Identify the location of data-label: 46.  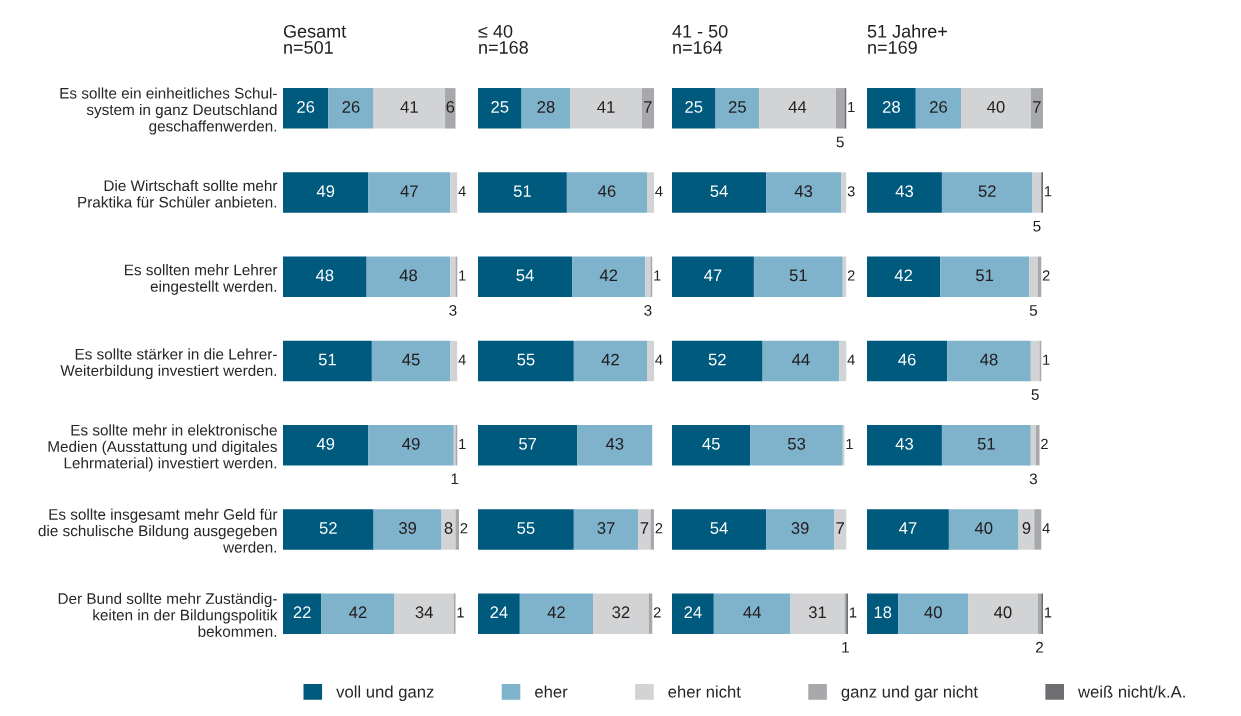
(907, 359).